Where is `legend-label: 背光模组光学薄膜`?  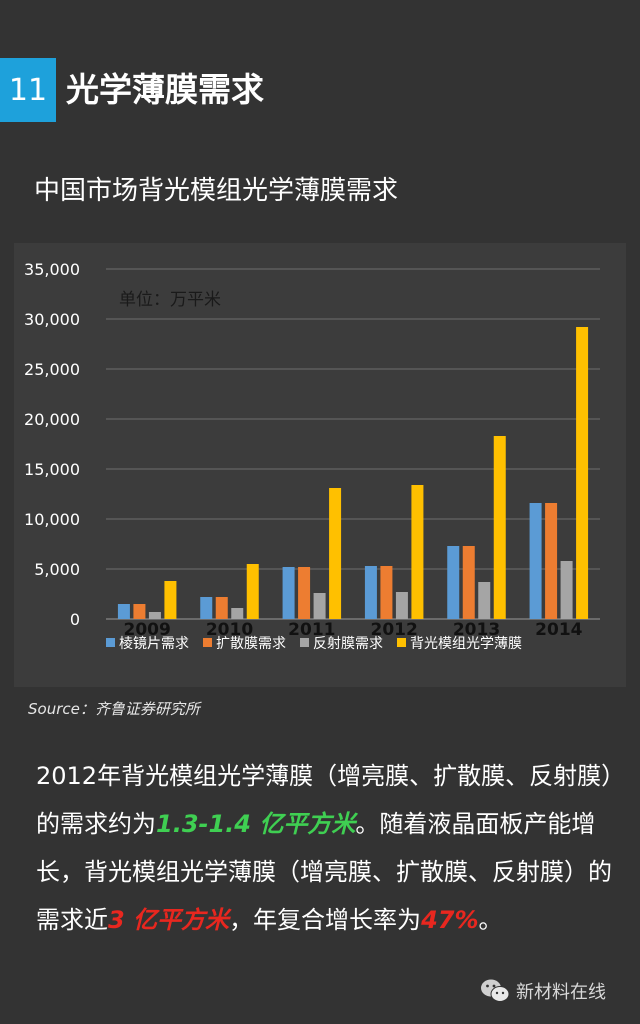 legend-label: 背光模组光学薄膜 is located at coordinates (466, 644).